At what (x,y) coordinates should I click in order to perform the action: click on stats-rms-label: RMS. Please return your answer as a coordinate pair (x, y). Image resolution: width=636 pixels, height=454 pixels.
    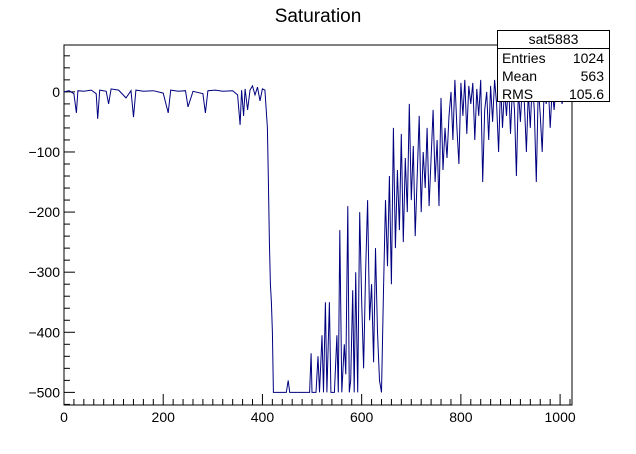
    Looking at the image, I should click on (518, 94).